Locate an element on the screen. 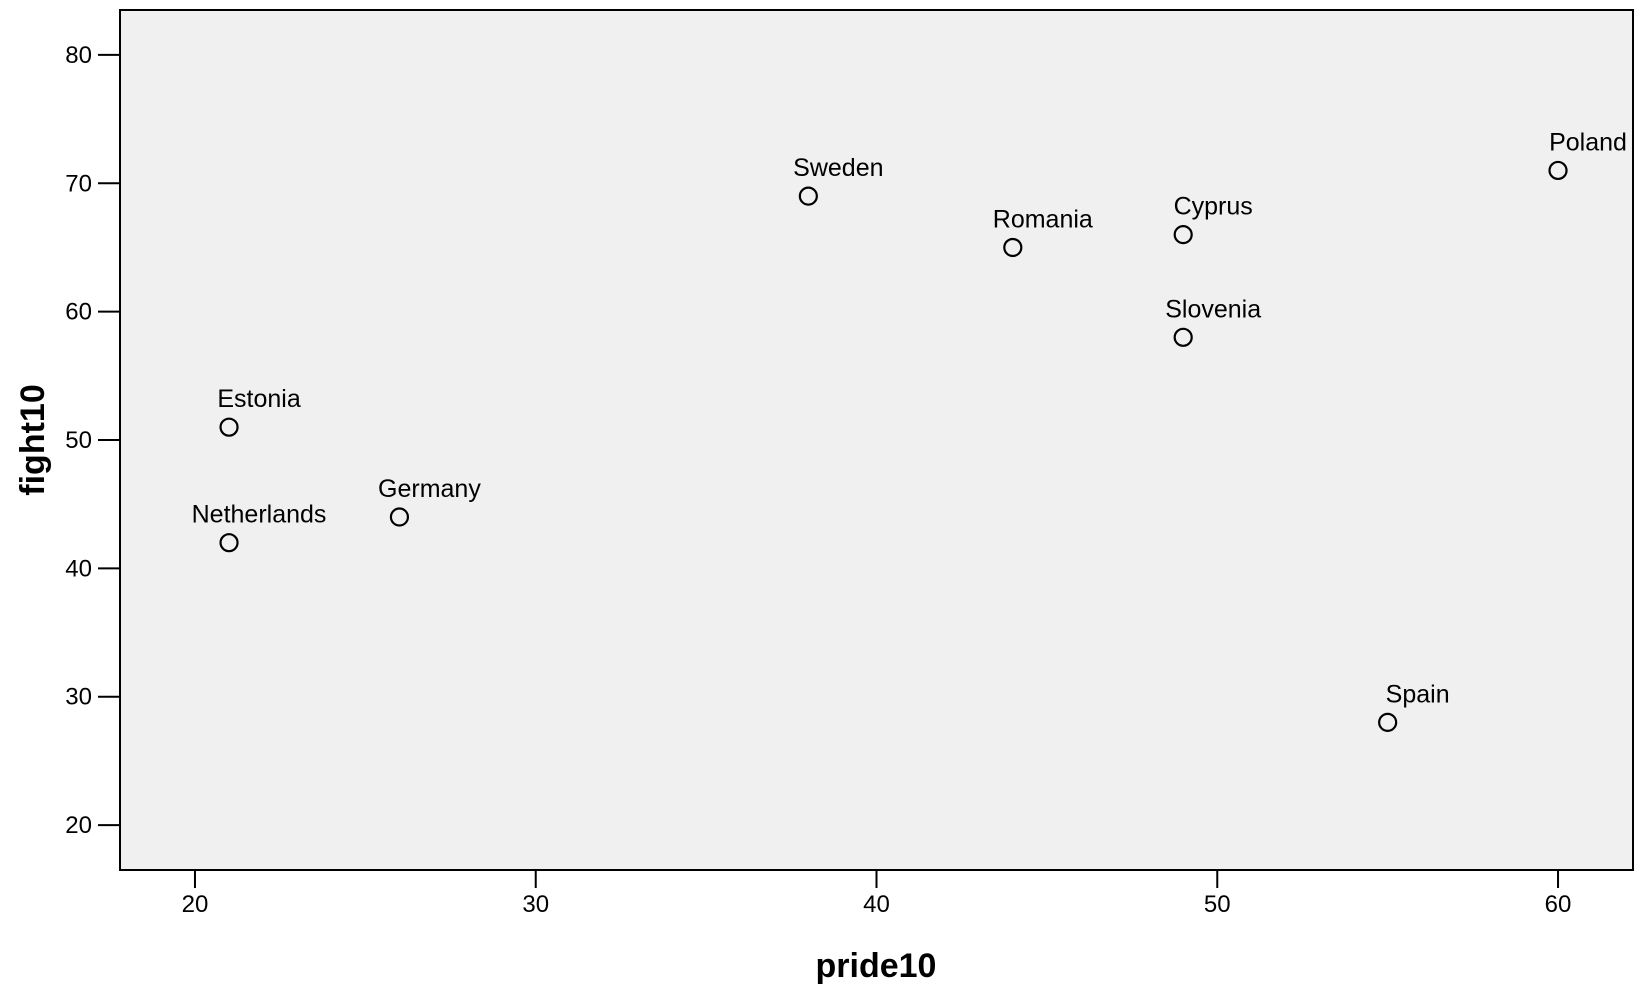  y-tick-label: 20 is located at coordinates (78, 825).